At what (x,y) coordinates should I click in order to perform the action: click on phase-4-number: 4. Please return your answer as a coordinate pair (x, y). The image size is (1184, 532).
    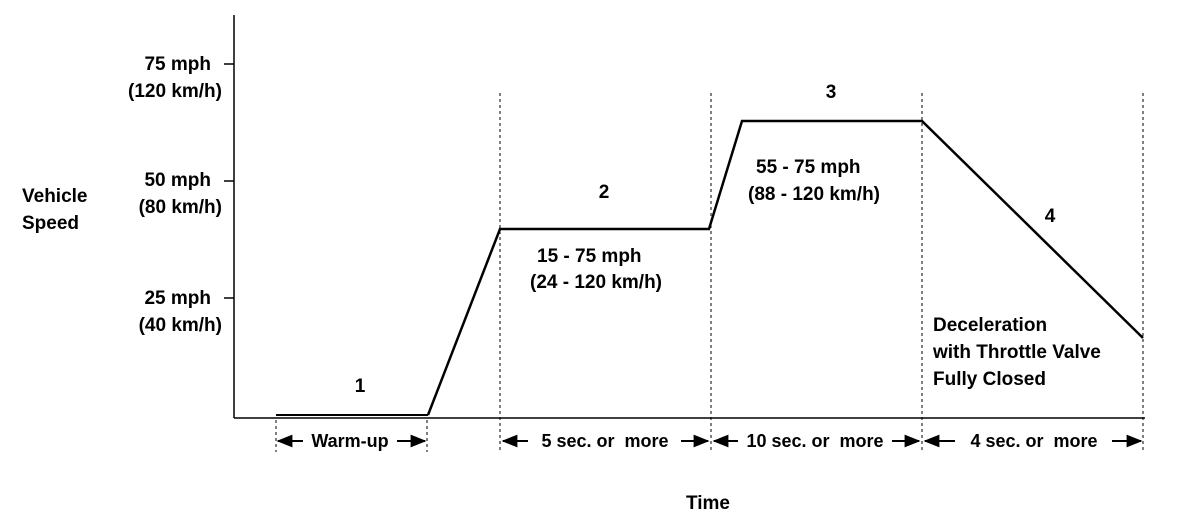
    Looking at the image, I should click on (1050, 216).